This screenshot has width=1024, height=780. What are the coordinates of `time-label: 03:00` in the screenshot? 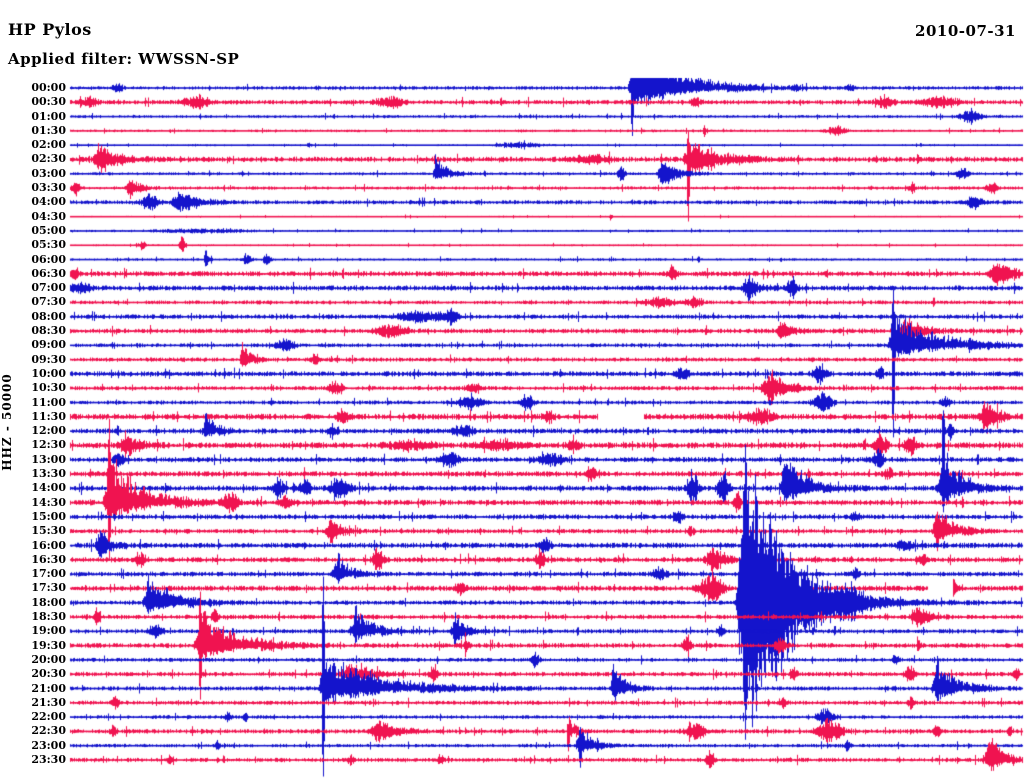 It's located at (48, 173).